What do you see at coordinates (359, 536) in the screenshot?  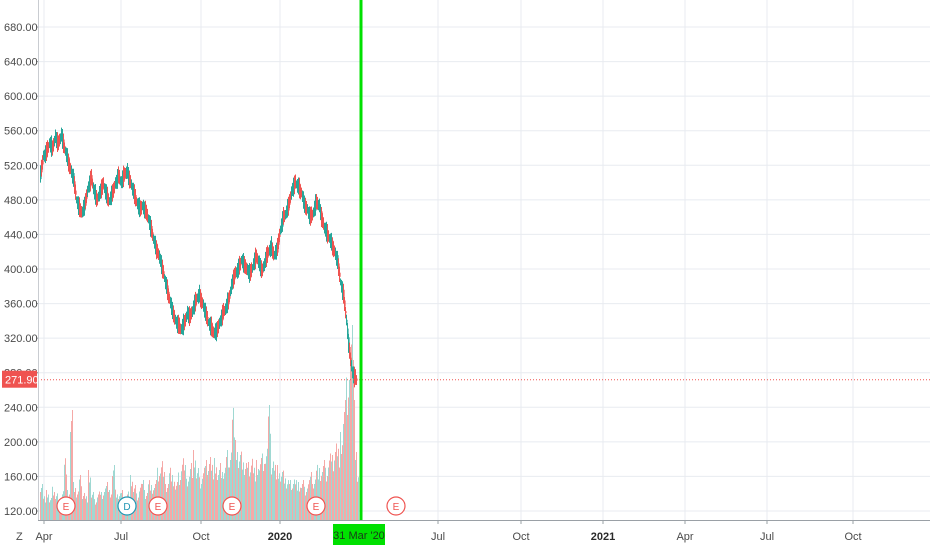 I see `cursor-date-value: 31 Mar '20` at bounding box center [359, 536].